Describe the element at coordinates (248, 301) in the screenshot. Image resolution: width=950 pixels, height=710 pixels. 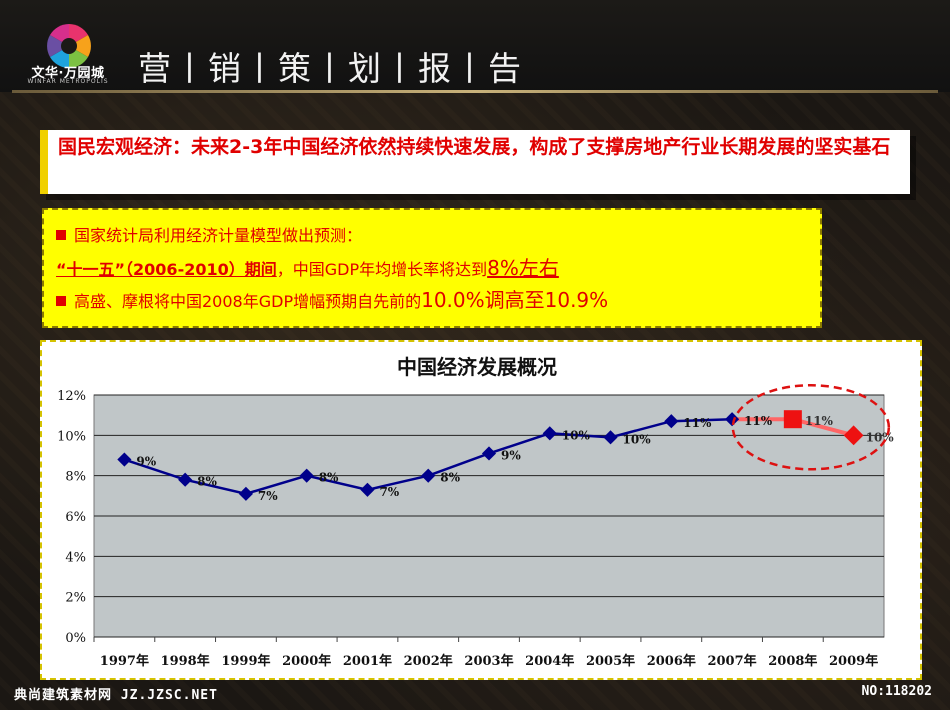
I see `bullet-text-3: 高盛、摩根将中国2008年GDP增幅预期自先前的` at that location.